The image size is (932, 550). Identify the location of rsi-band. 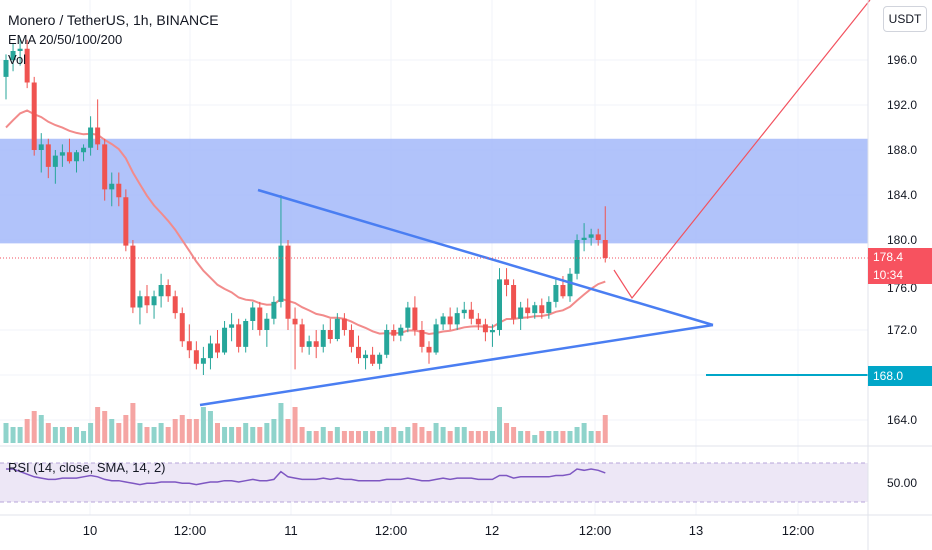
(434, 482).